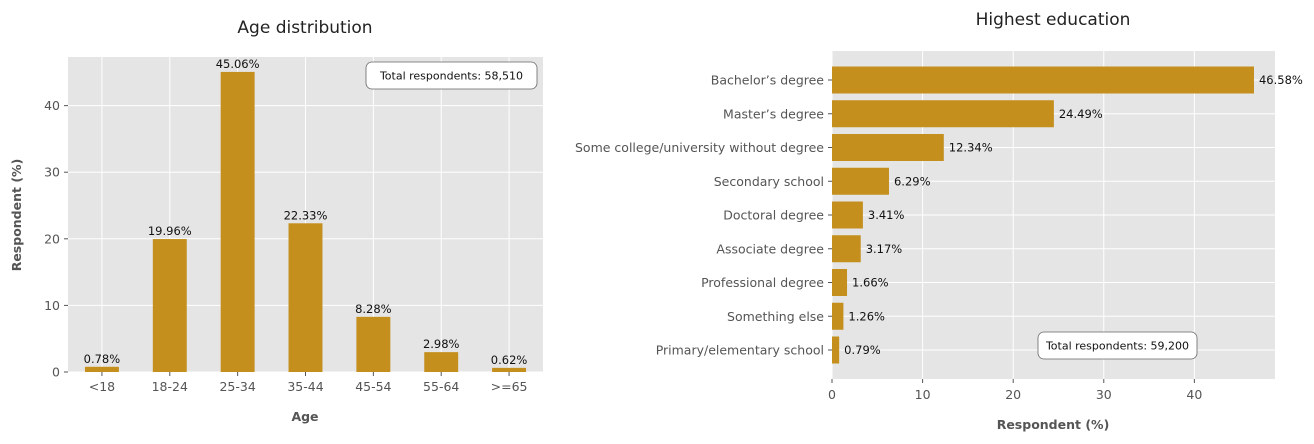 This screenshot has width=1314, height=444. I want to click on bar-value-label: 8.28%, so click(373, 309).